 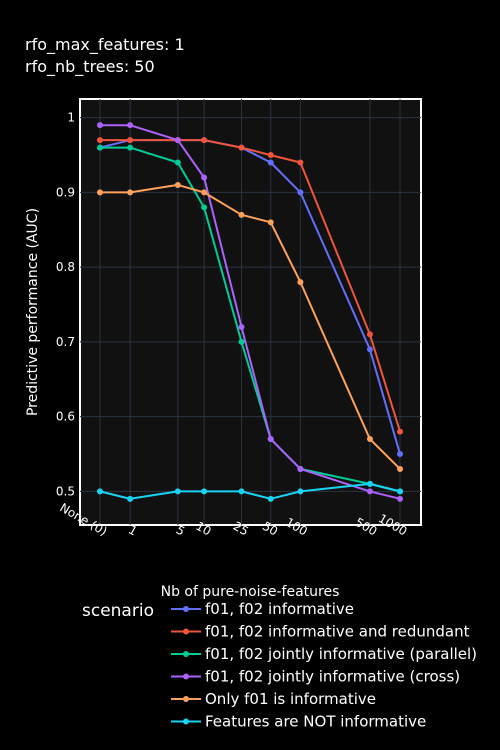 What do you see at coordinates (315, 722) in the screenshot?
I see `legend-label: Features are NOT informative` at bounding box center [315, 722].